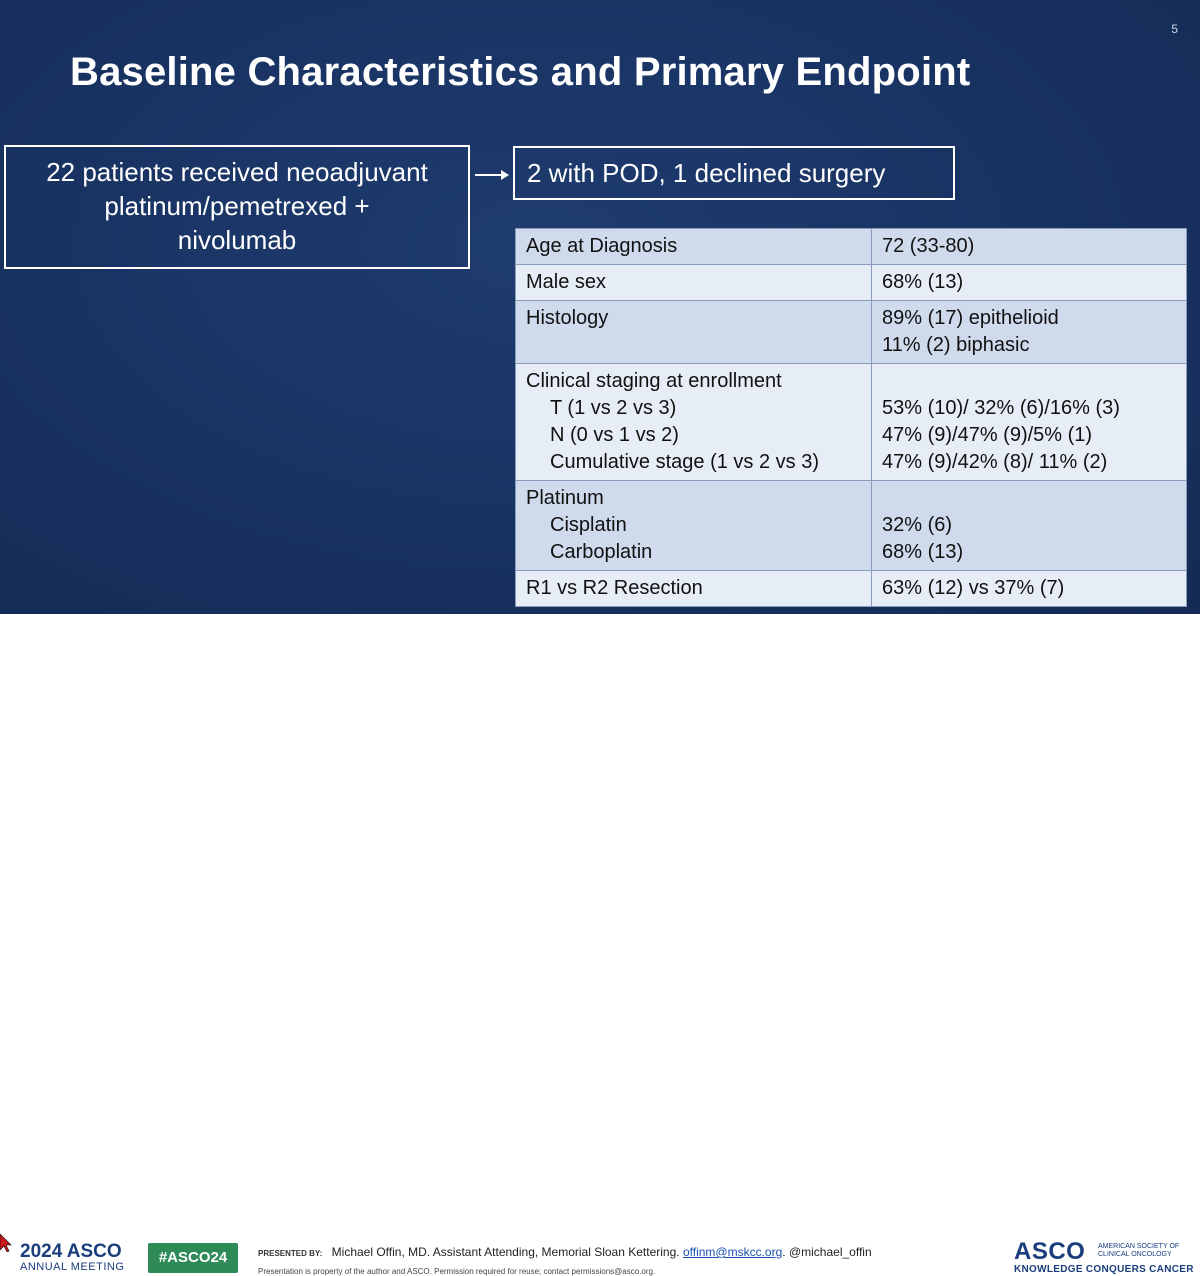  What do you see at coordinates (1104, 1269) in the screenshot?
I see `tagline: KNOWLEDGE CONQUERS CANCER` at bounding box center [1104, 1269].